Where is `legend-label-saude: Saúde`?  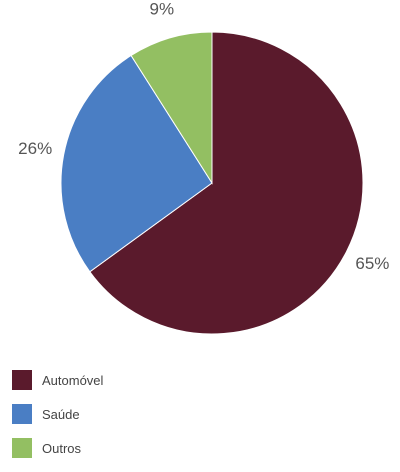
legend-label-saude: Saúde is located at coordinates (61, 414).